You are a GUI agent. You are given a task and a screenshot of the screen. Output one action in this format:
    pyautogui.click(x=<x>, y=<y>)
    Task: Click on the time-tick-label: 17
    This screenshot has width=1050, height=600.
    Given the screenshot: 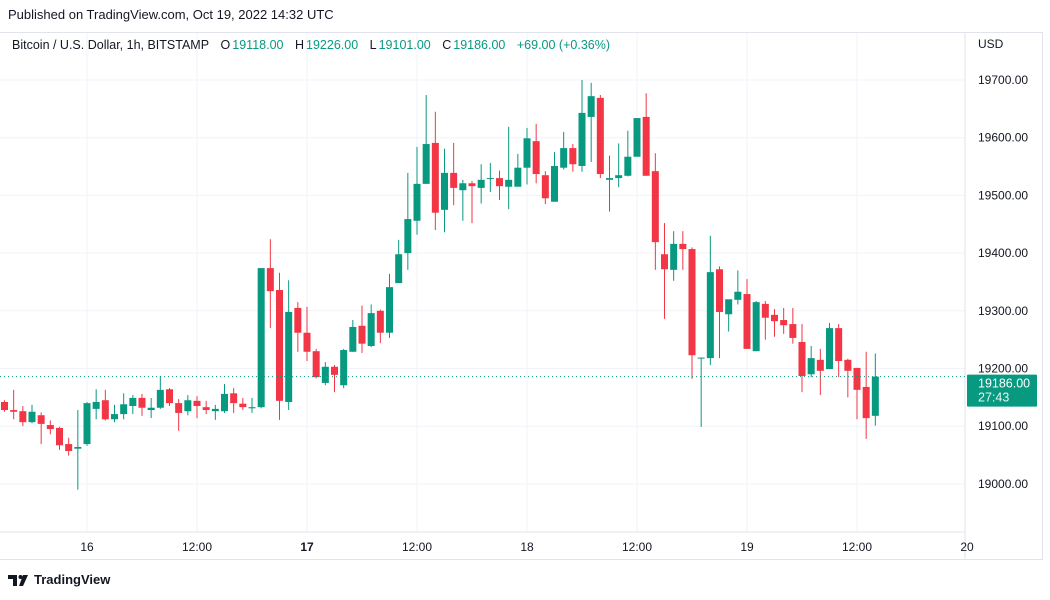 What is the action you would take?
    pyautogui.click(x=307, y=547)
    